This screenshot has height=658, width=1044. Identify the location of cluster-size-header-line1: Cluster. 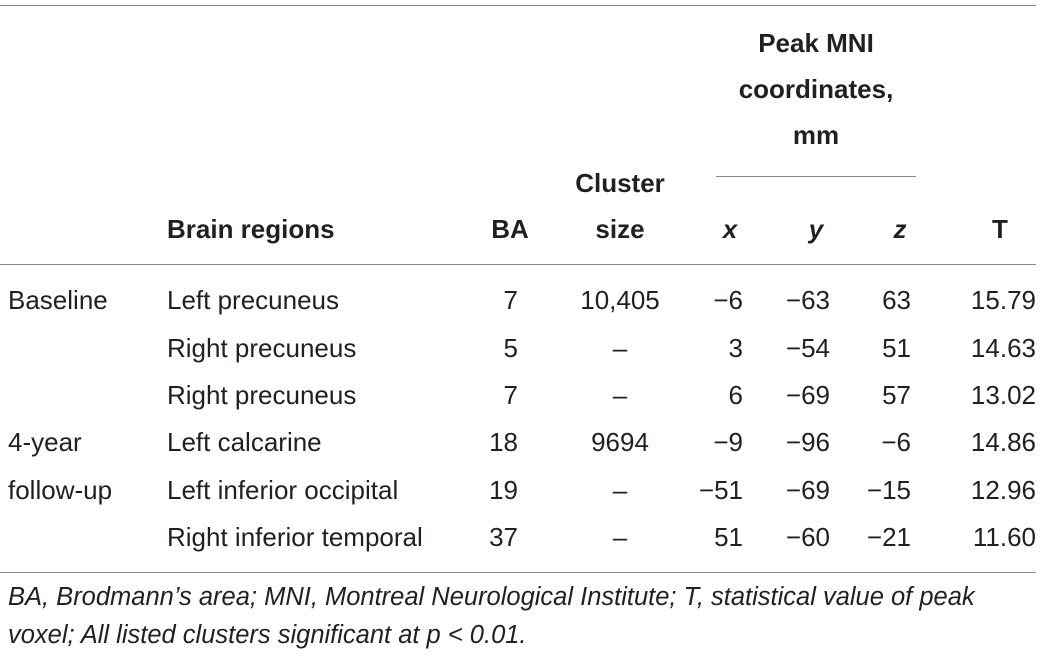
(620, 183).